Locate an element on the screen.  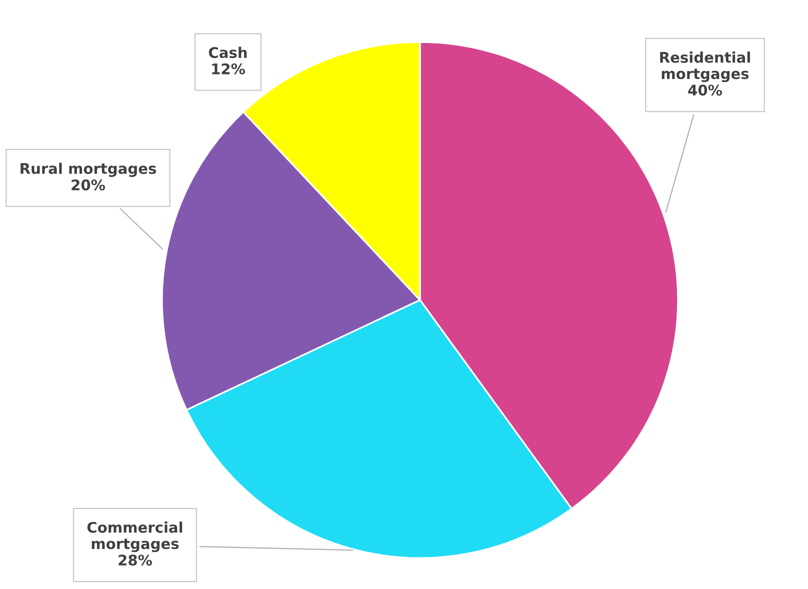
slice-label: Commercial mortgages is located at coordinates (134, 537).